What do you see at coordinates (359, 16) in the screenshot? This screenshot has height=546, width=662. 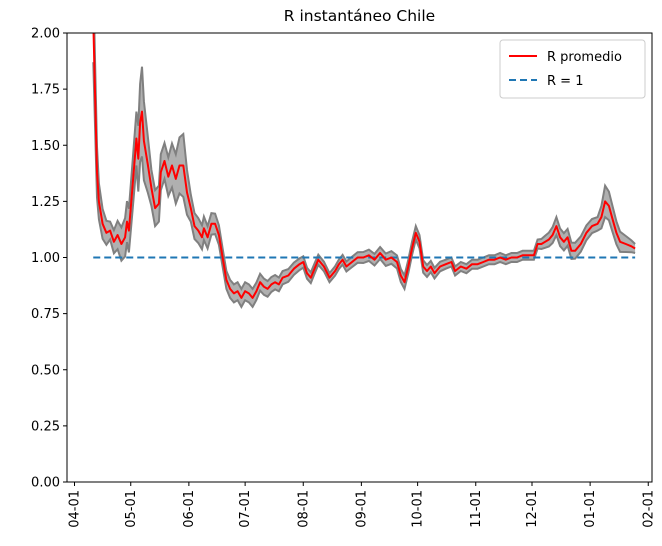 I see `chart-title: R instantáneo Chile` at bounding box center [359, 16].